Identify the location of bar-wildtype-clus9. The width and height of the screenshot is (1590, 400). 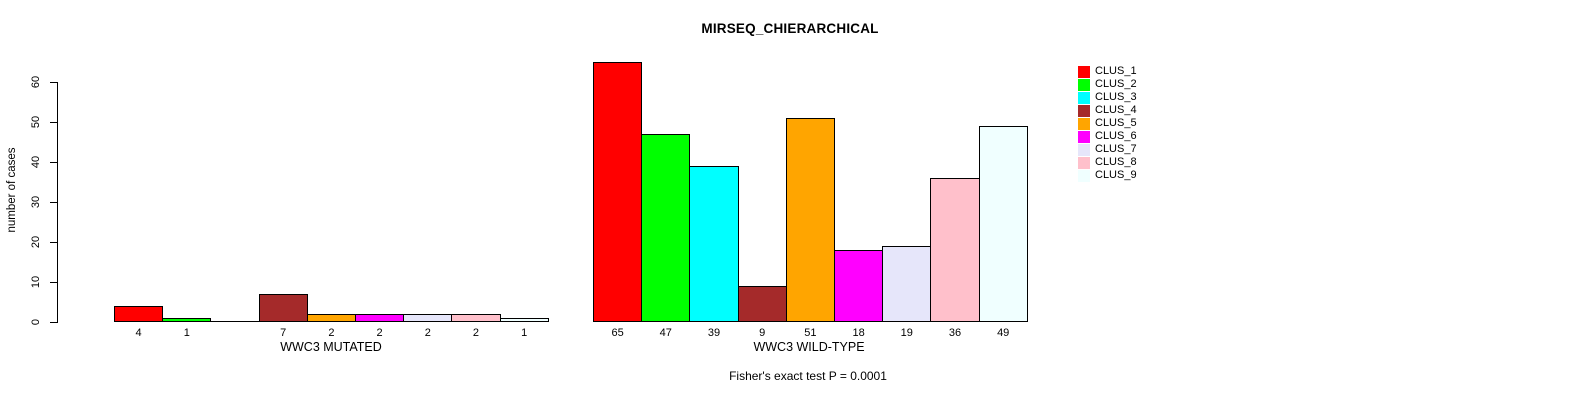
(1003, 224).